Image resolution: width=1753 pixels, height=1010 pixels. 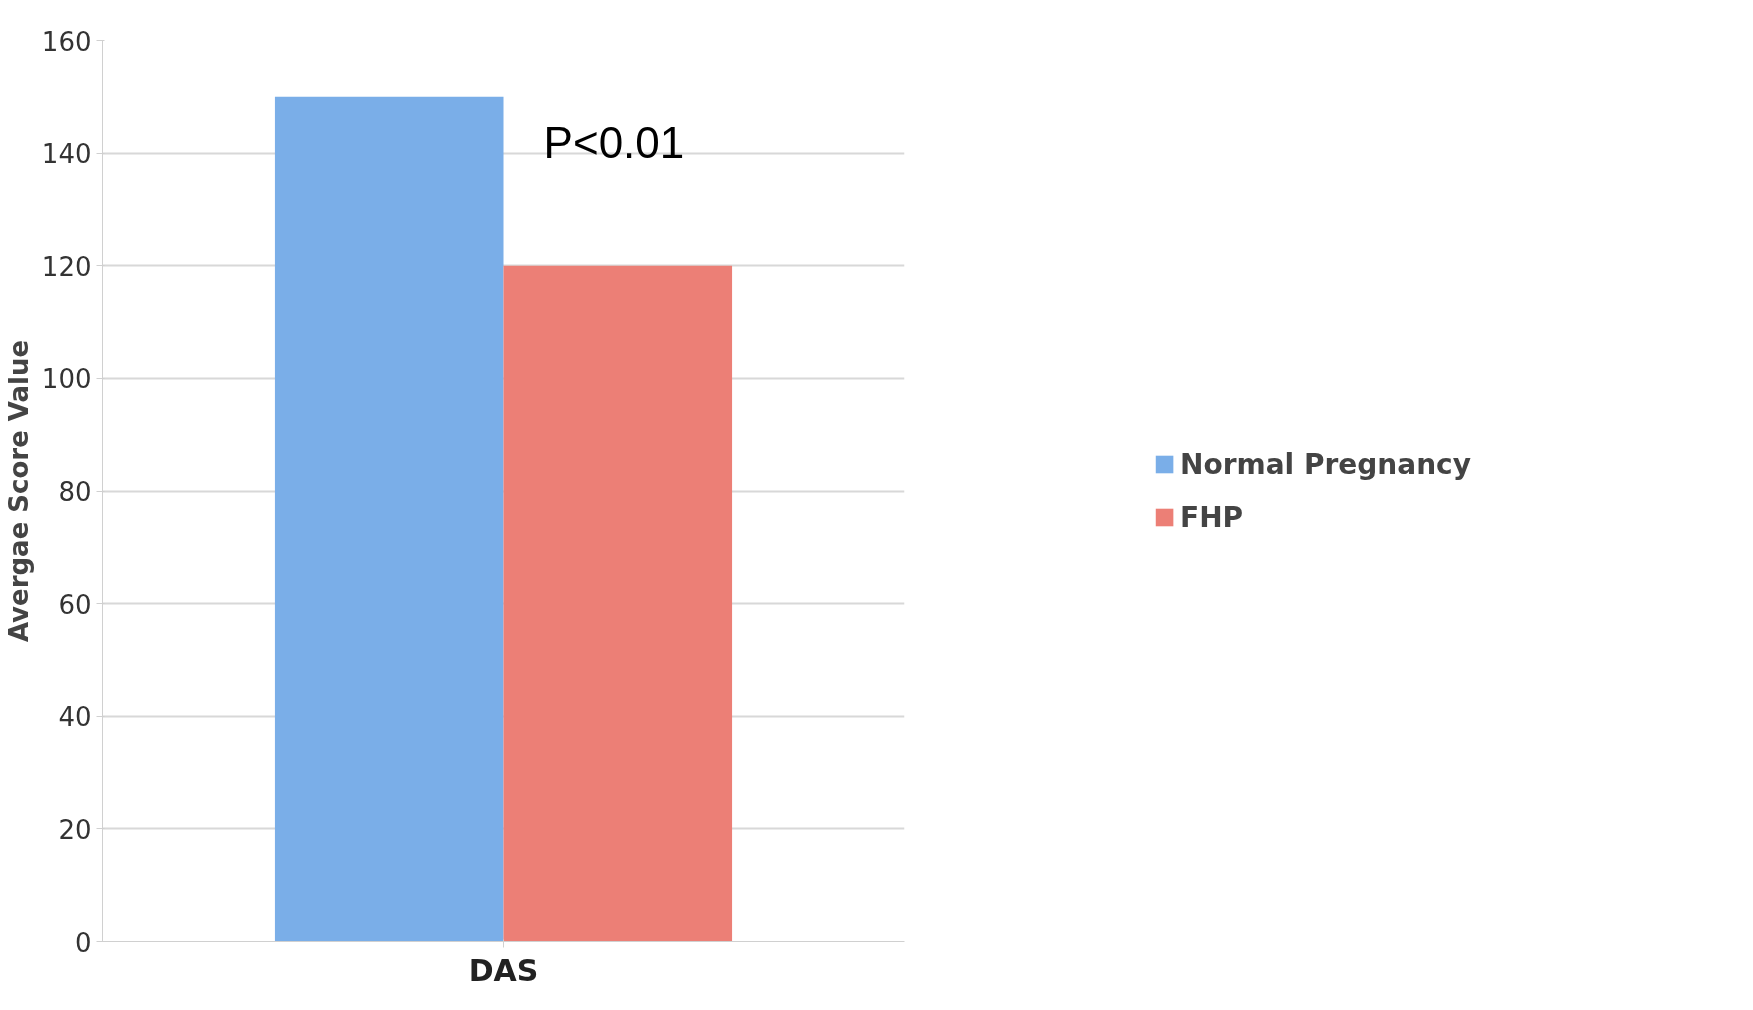 I want to click on y-axis-title: Avergae Score Value, so click(x=18, y=491).